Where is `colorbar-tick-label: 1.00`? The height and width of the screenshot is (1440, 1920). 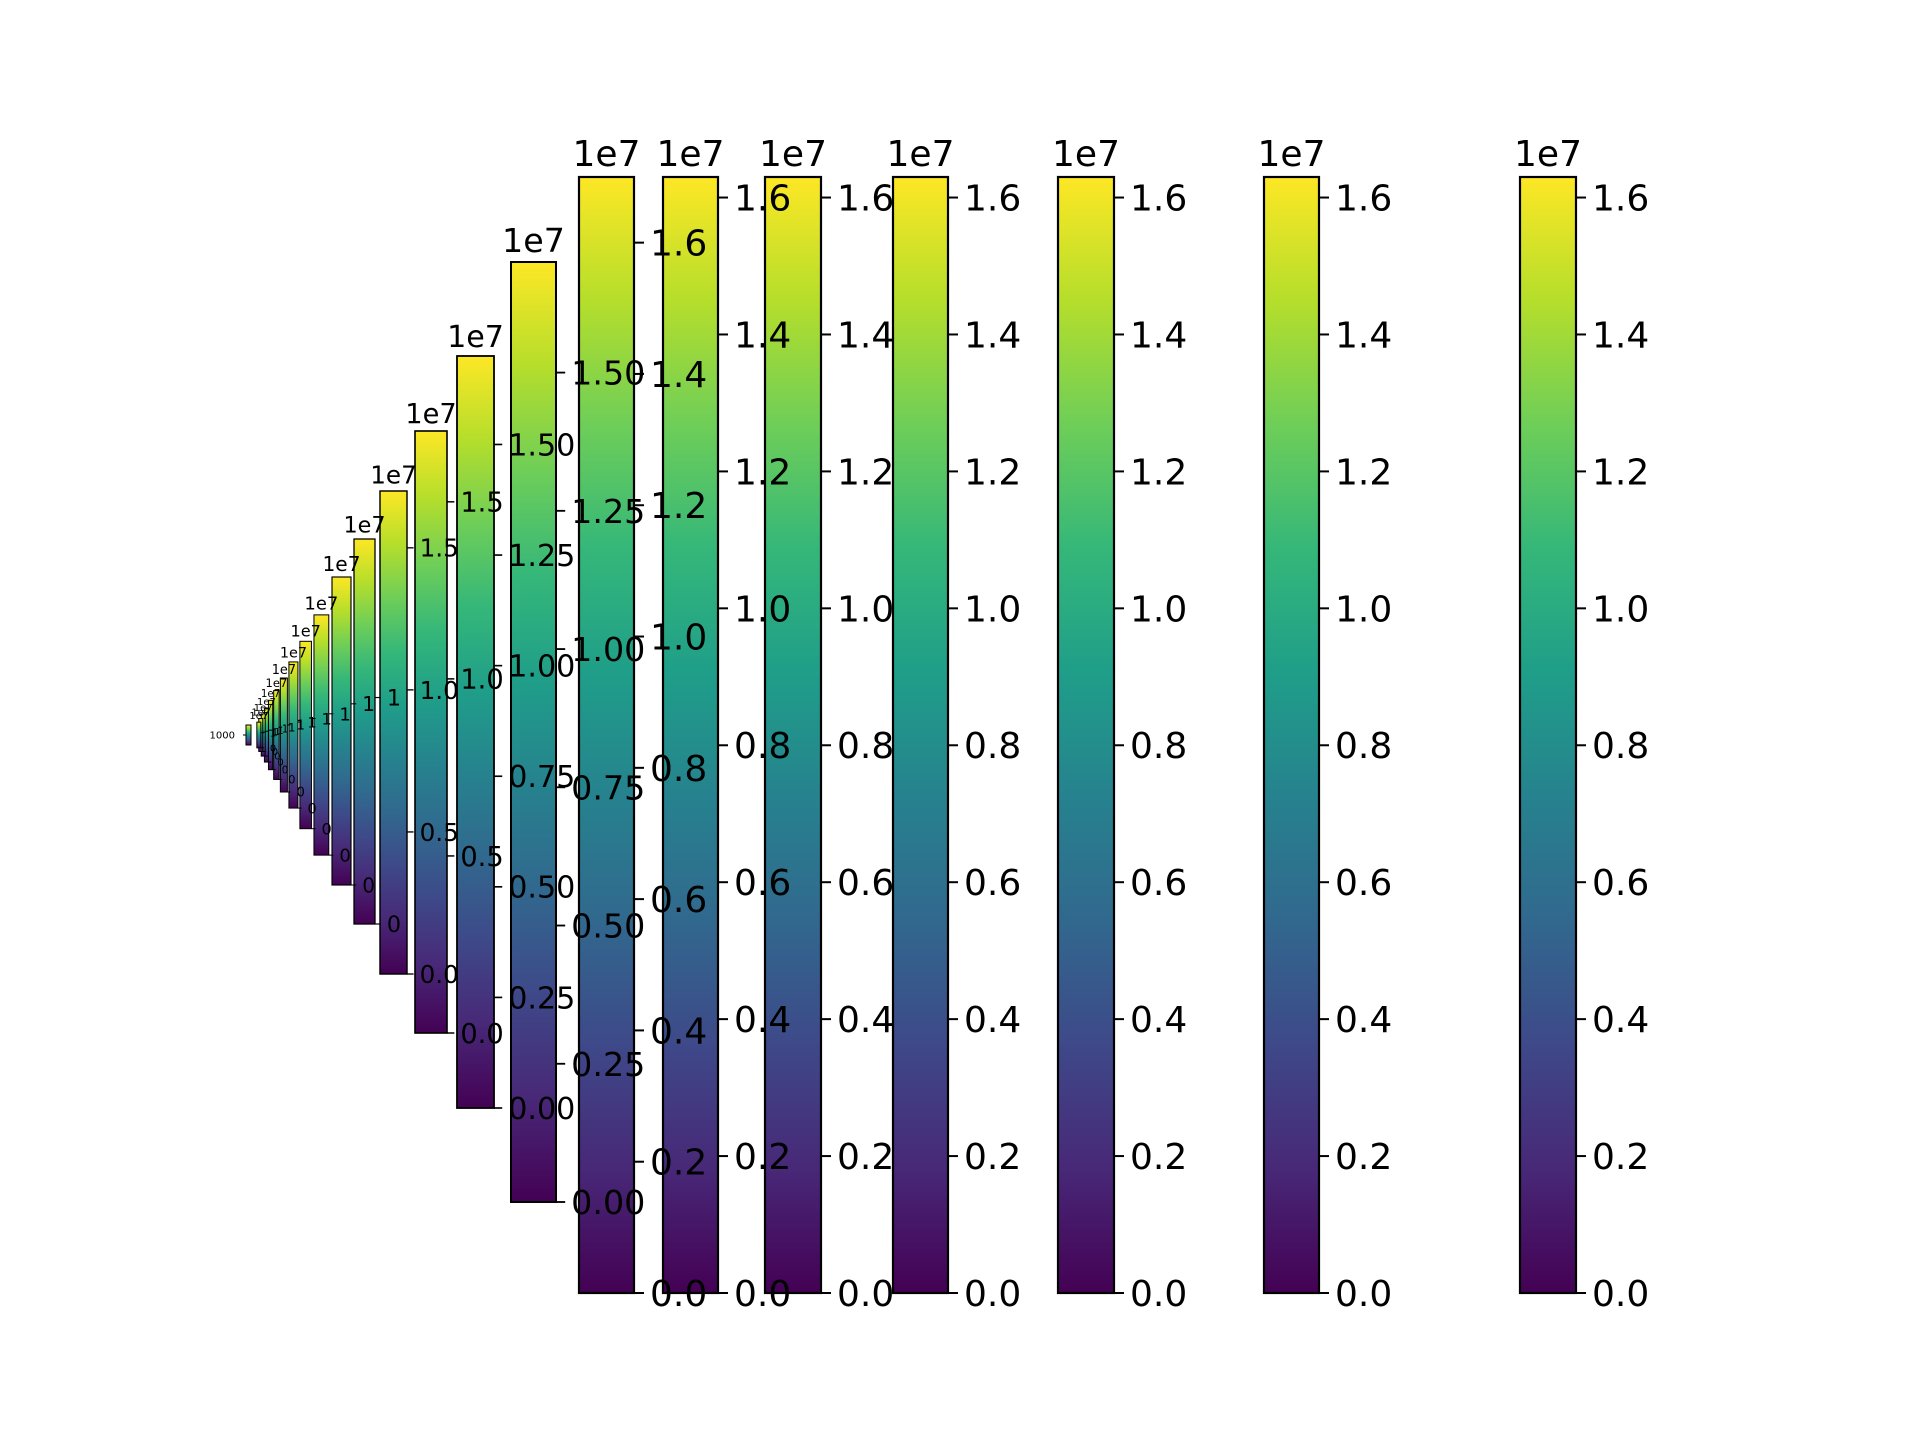 colorbar-tick-label: 1.00 is located at coordinates (541, 666).